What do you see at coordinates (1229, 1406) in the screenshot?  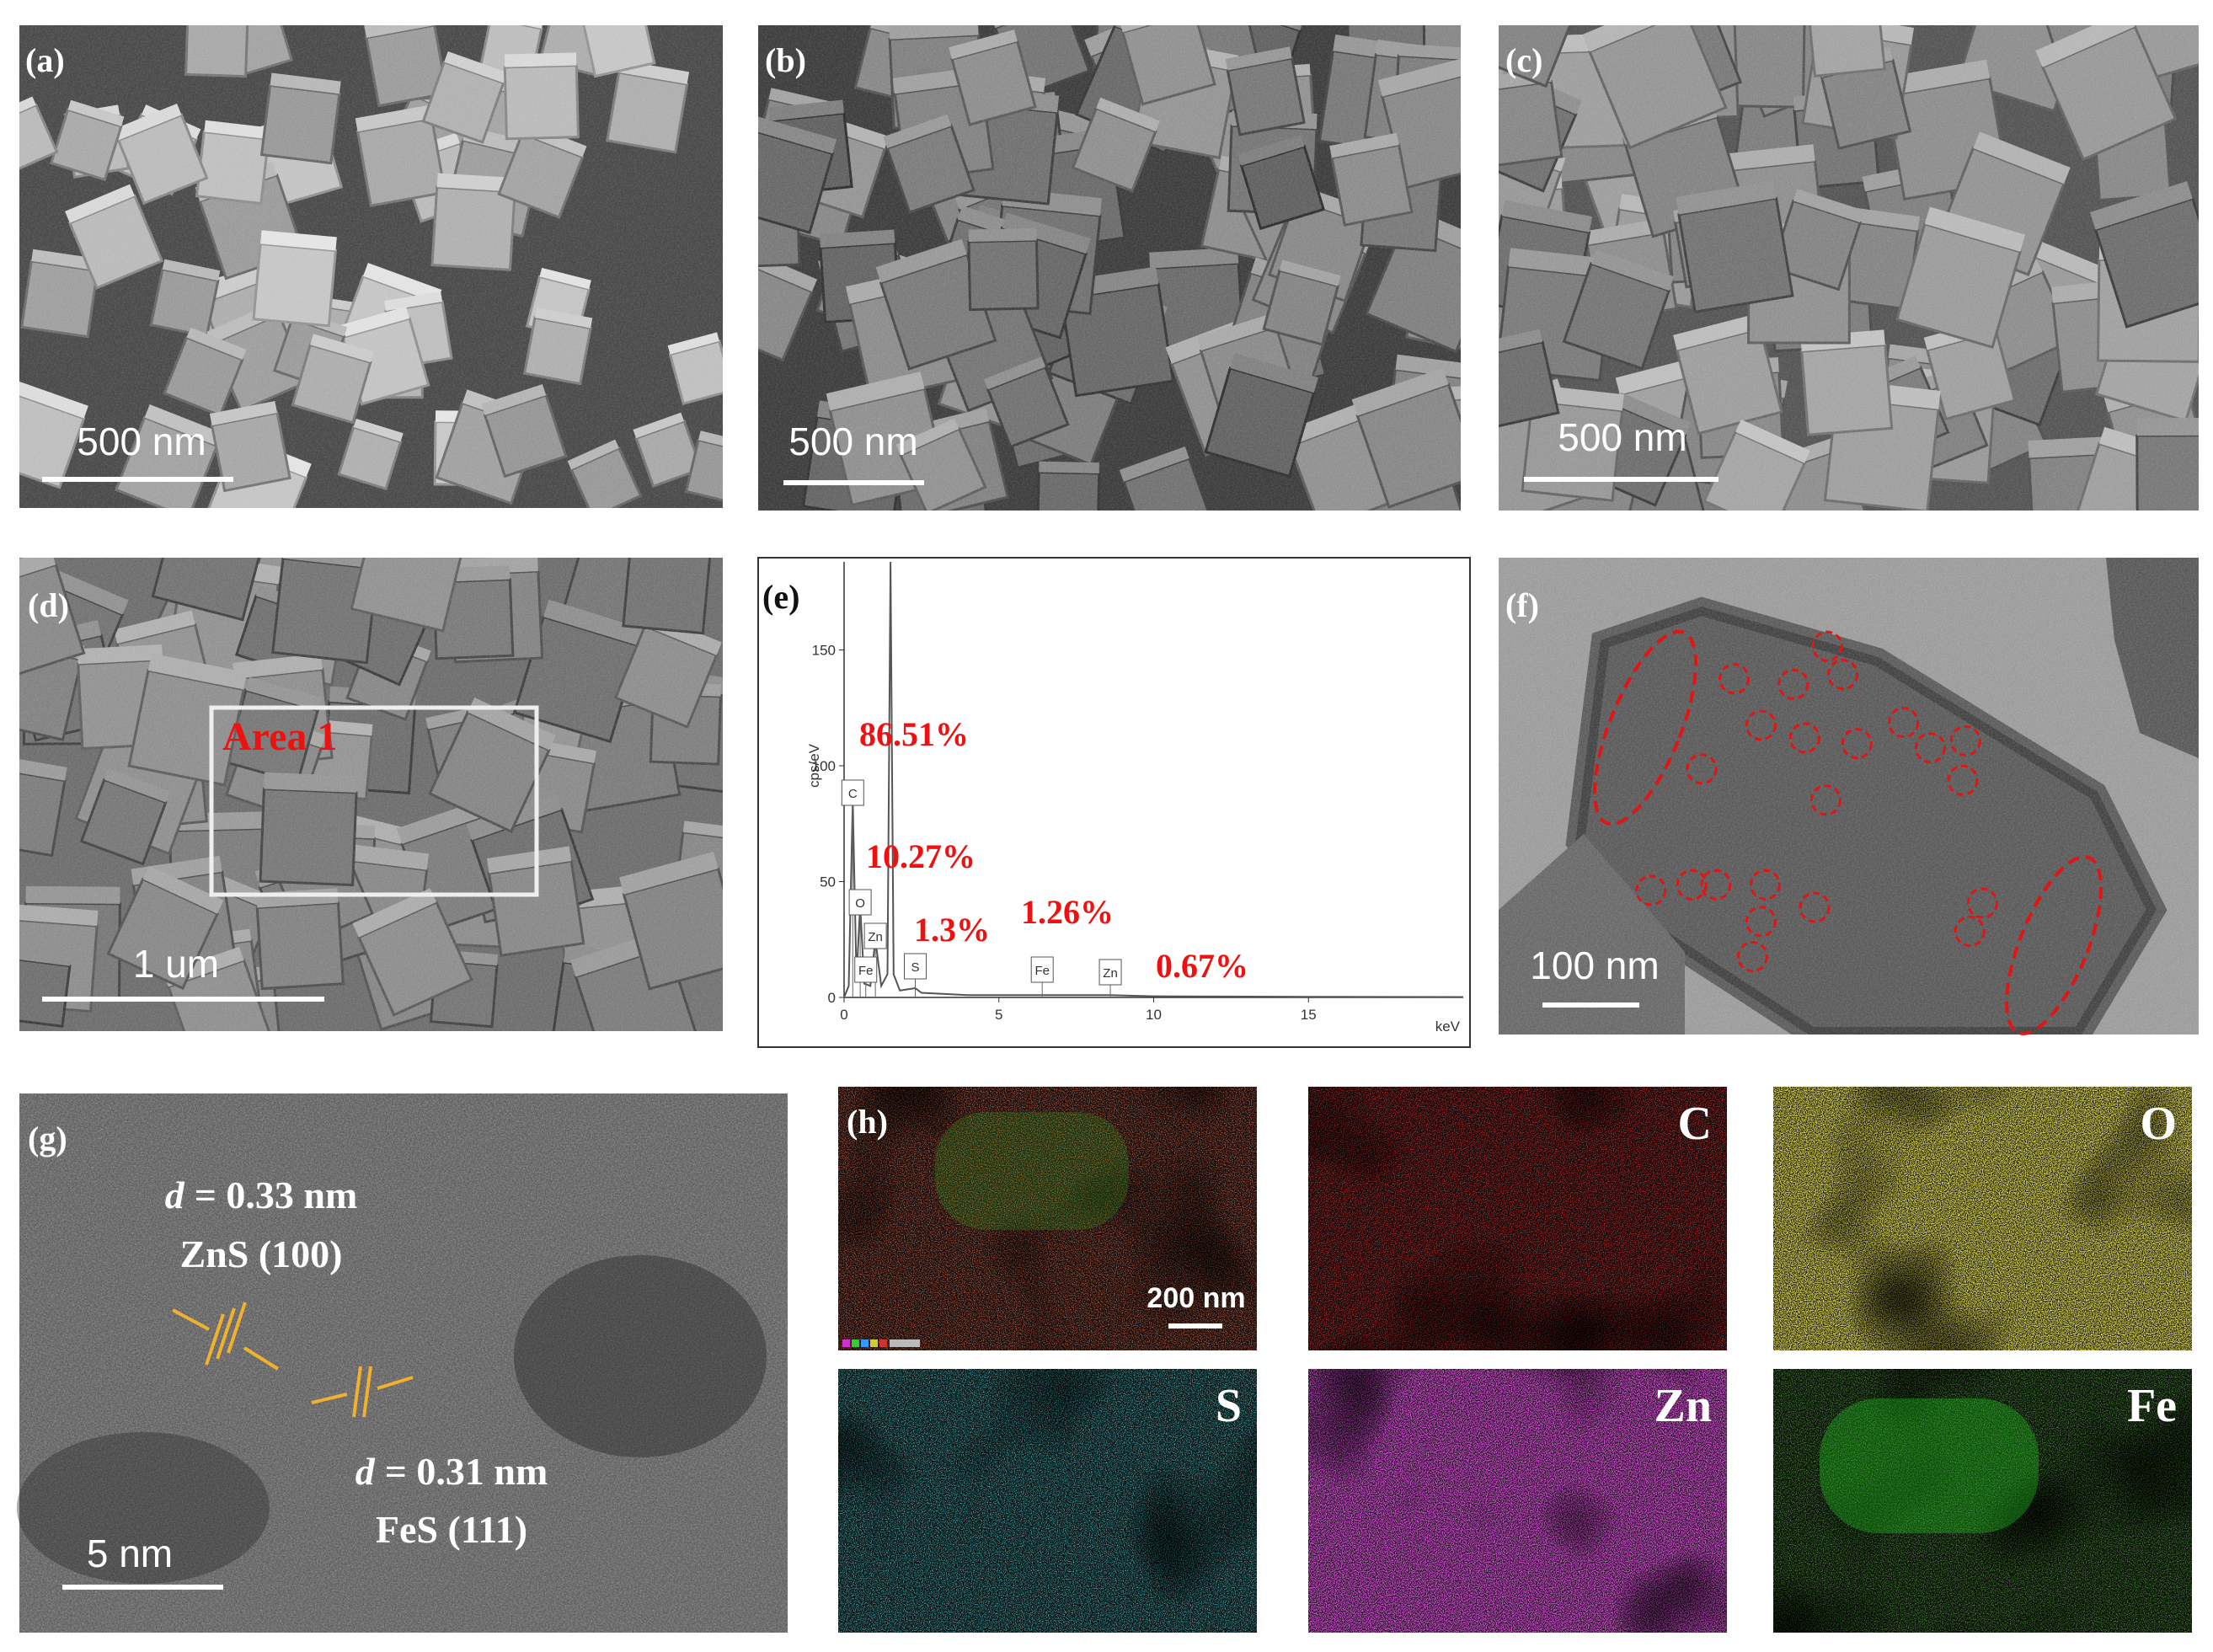 I see `element-label: S` at bounding box center [1229, 1406].